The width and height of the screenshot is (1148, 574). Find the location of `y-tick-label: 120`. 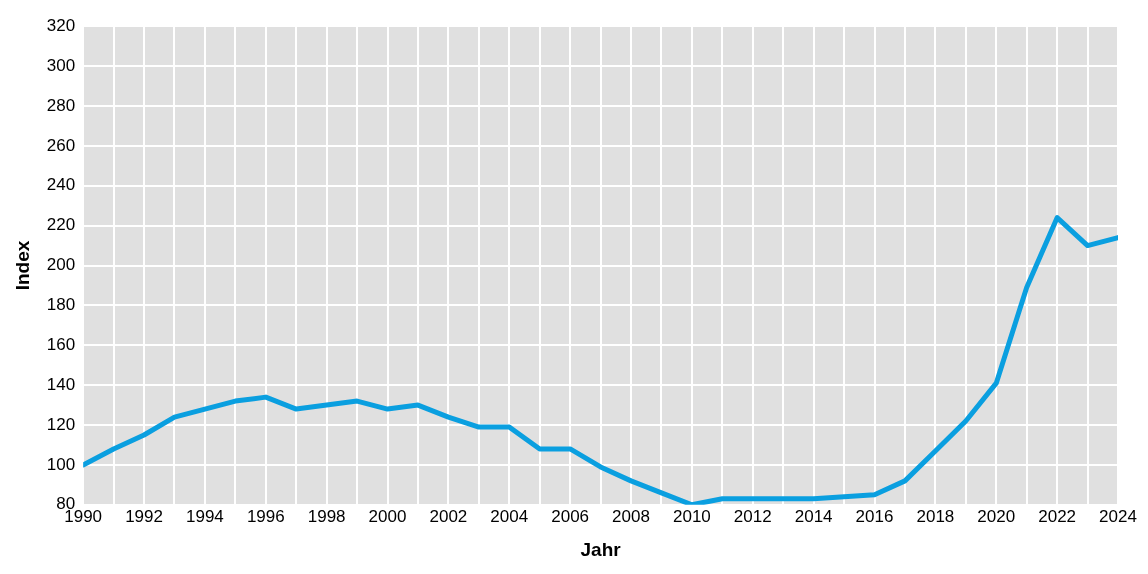

y-tick-label: 120 is located at coordinates (61, 424).